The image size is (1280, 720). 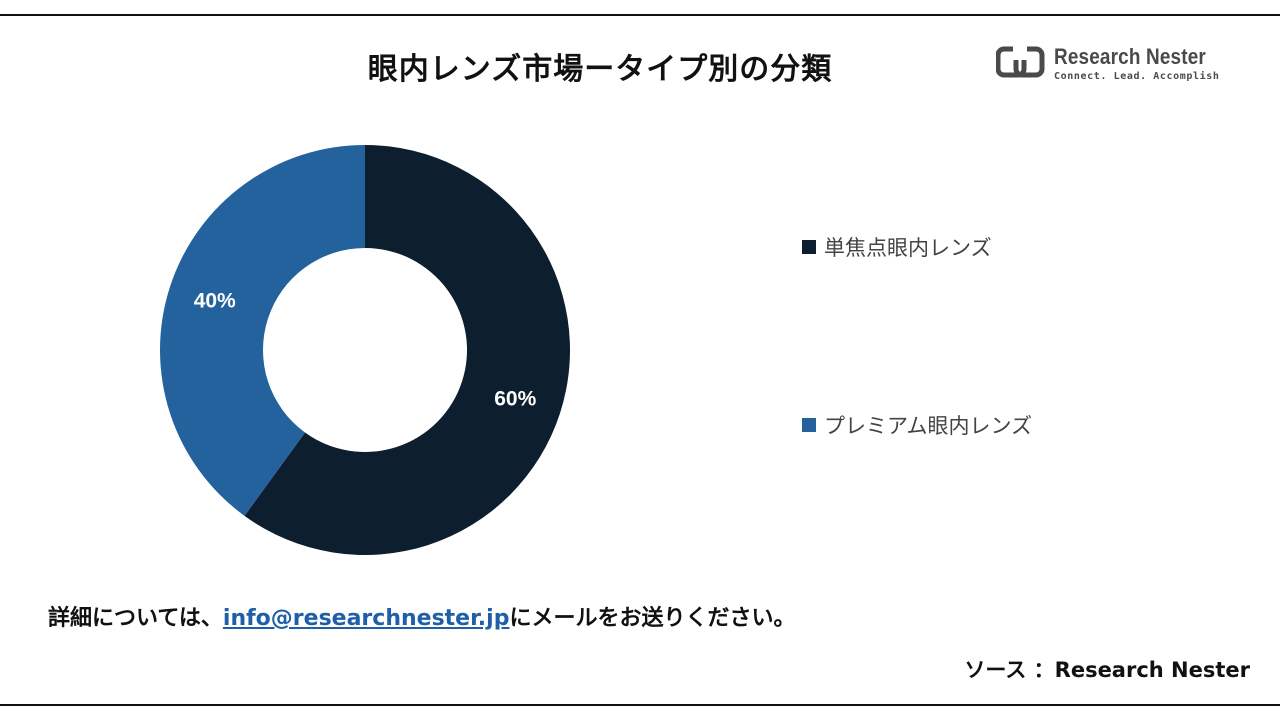 What do you see at coordinates (600, 69) in the screenshot?
I see `chart-title: 眼内レンズ市場ータイプ別の分類` at bounding box center [600, 69].